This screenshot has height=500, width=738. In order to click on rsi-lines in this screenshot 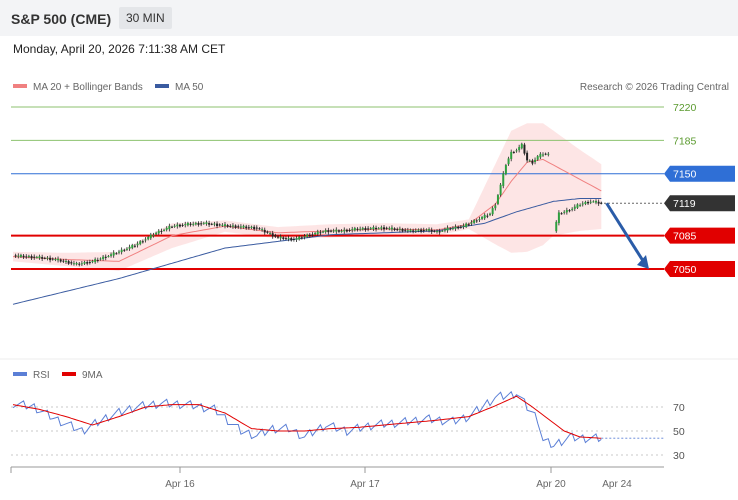, I will do `click(338, 419)`.